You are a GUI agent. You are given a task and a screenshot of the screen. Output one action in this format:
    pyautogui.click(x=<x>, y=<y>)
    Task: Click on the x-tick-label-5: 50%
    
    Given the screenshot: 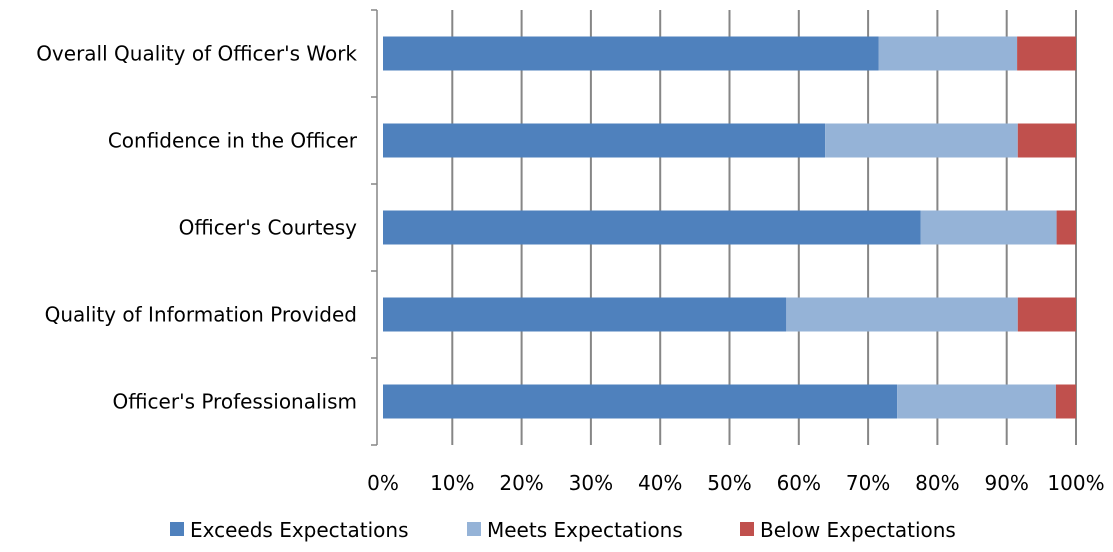 What is the action you would take?
    pyautogui.click(x=729, y=483)
    